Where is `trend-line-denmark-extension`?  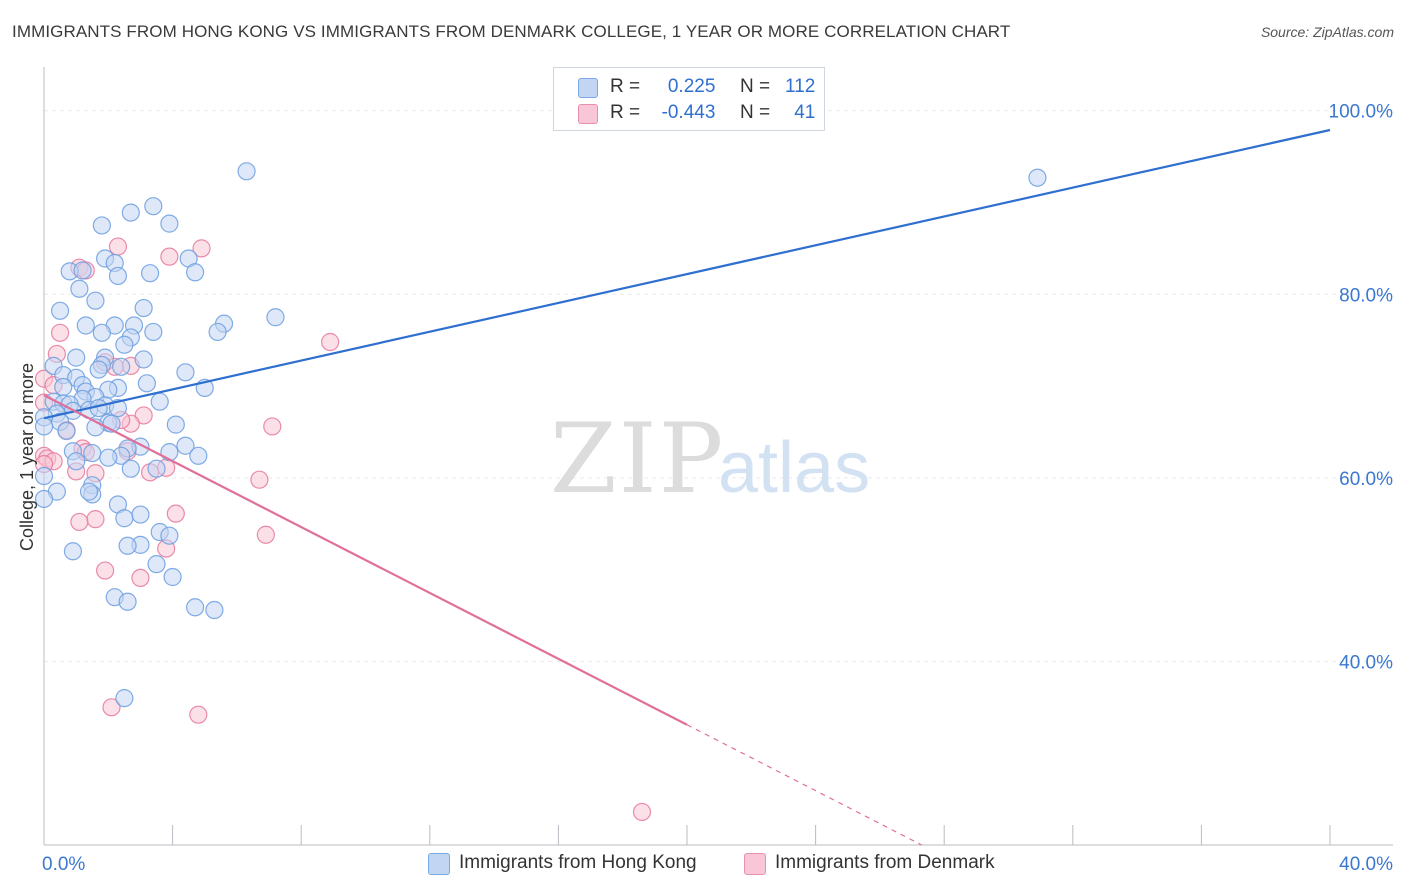
trend-line-denmark-extension is located at coordinates (804, 785).